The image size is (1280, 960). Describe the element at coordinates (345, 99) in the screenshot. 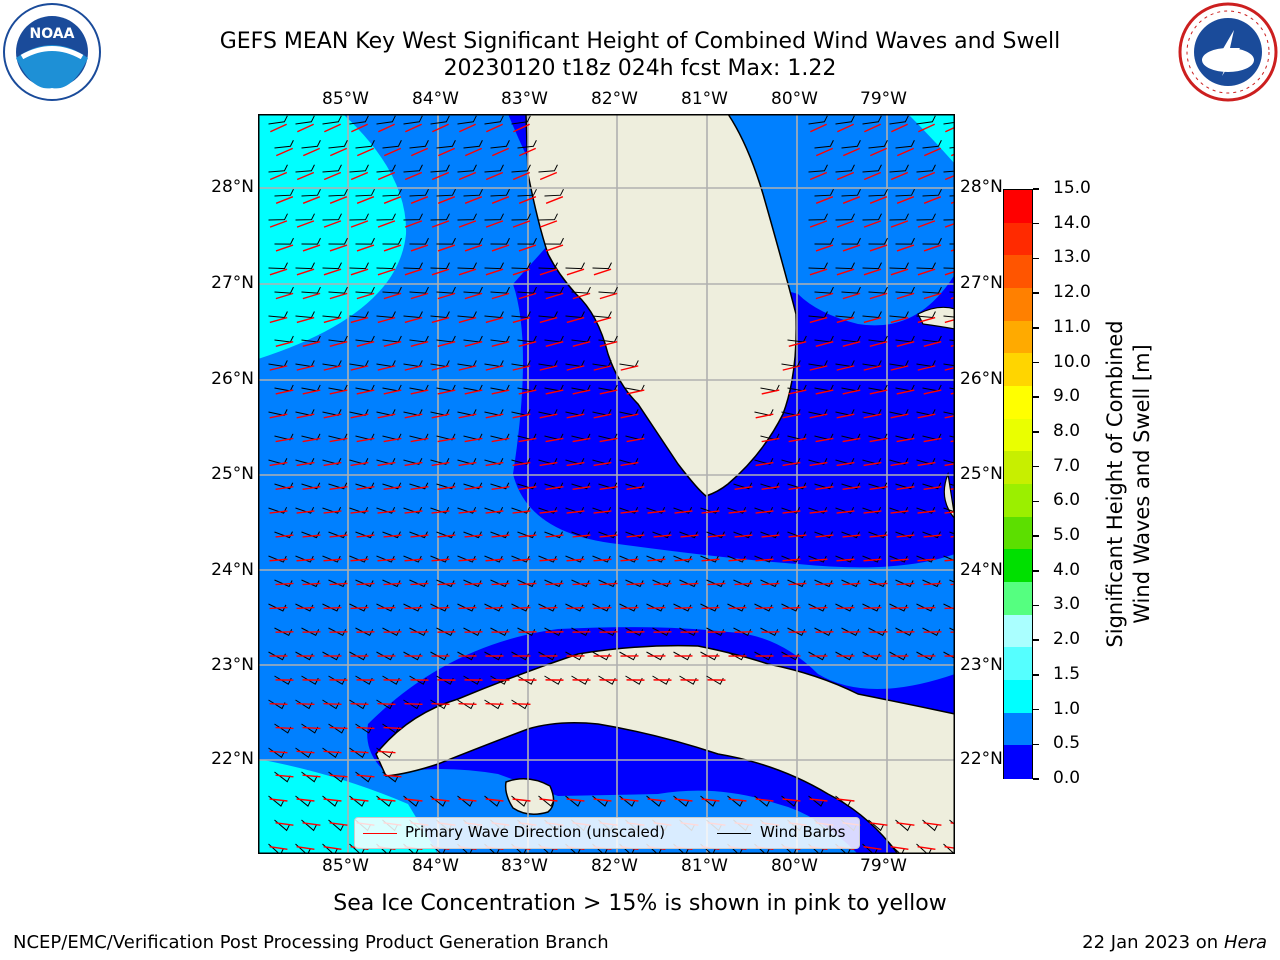

I see `lon-label-top-85w: 85°W` at that location.